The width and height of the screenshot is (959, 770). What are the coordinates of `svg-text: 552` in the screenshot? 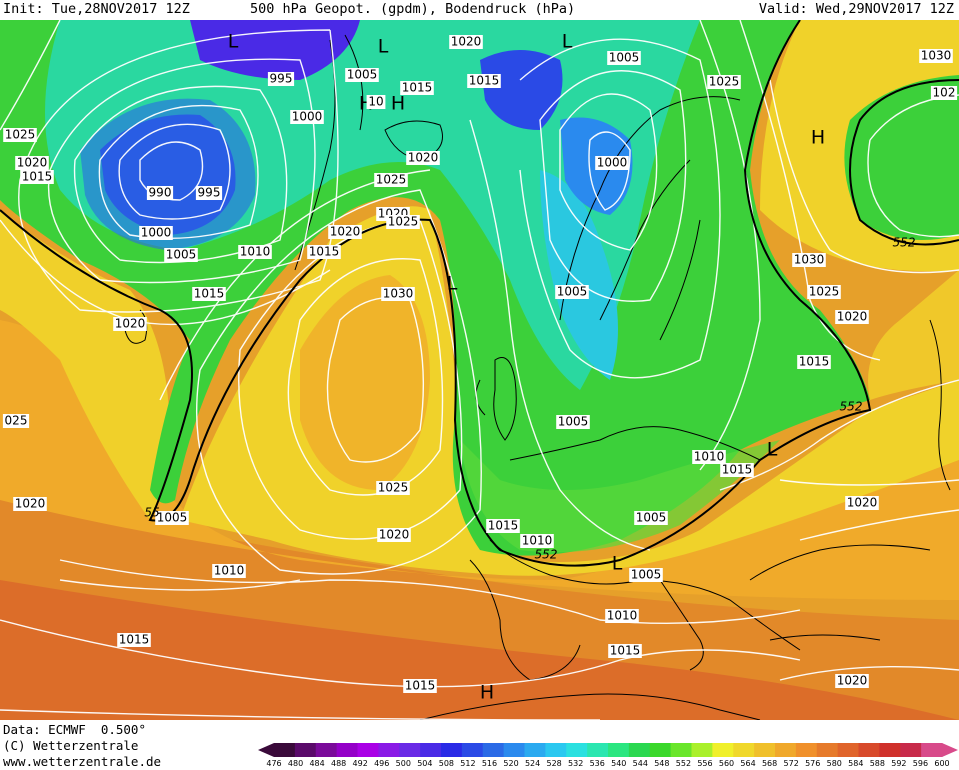 It's located at (904, 243).